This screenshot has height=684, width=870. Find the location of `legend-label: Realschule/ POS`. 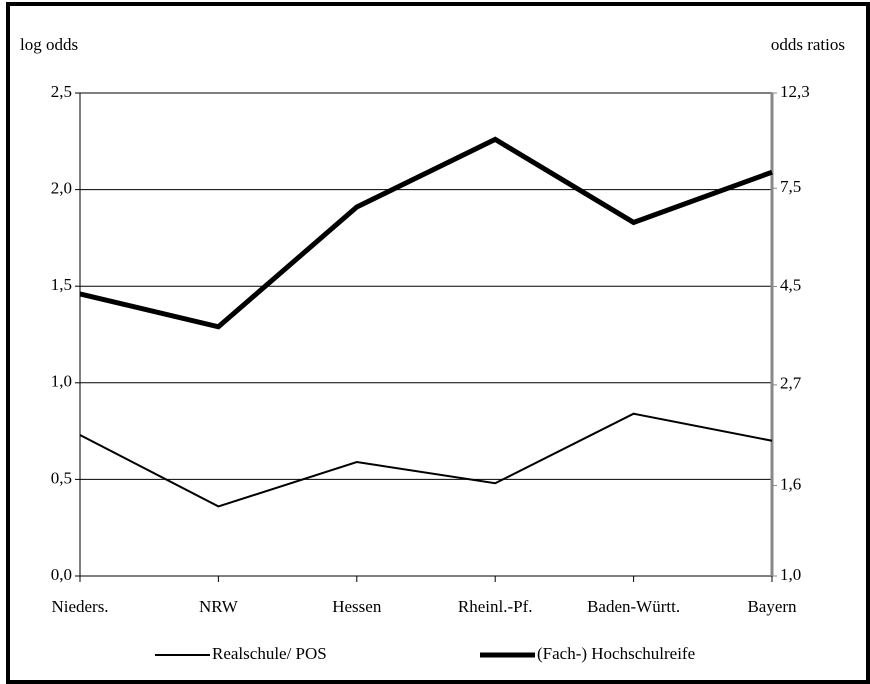

legend-label: Realschule/ POS is located at coordinates (269, 653).